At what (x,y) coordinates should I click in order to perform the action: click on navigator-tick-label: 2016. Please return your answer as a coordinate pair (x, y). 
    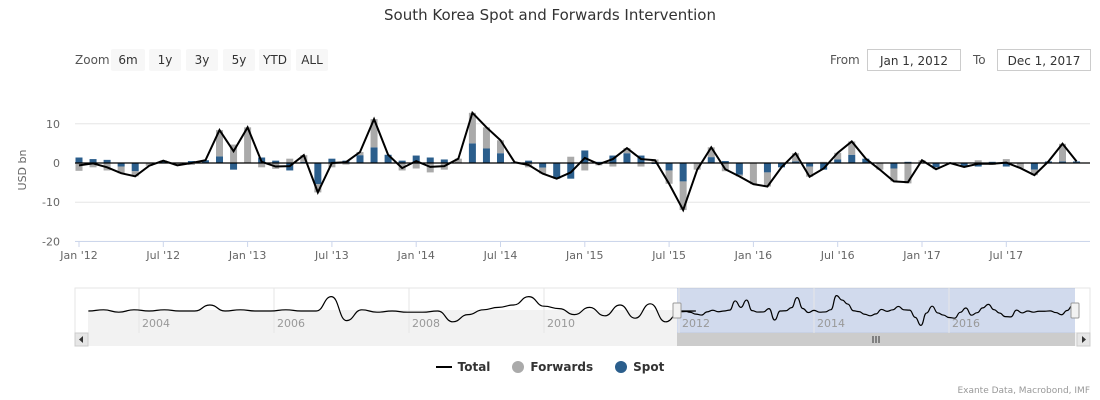
    Looking at the image, I should click on (966, 323).